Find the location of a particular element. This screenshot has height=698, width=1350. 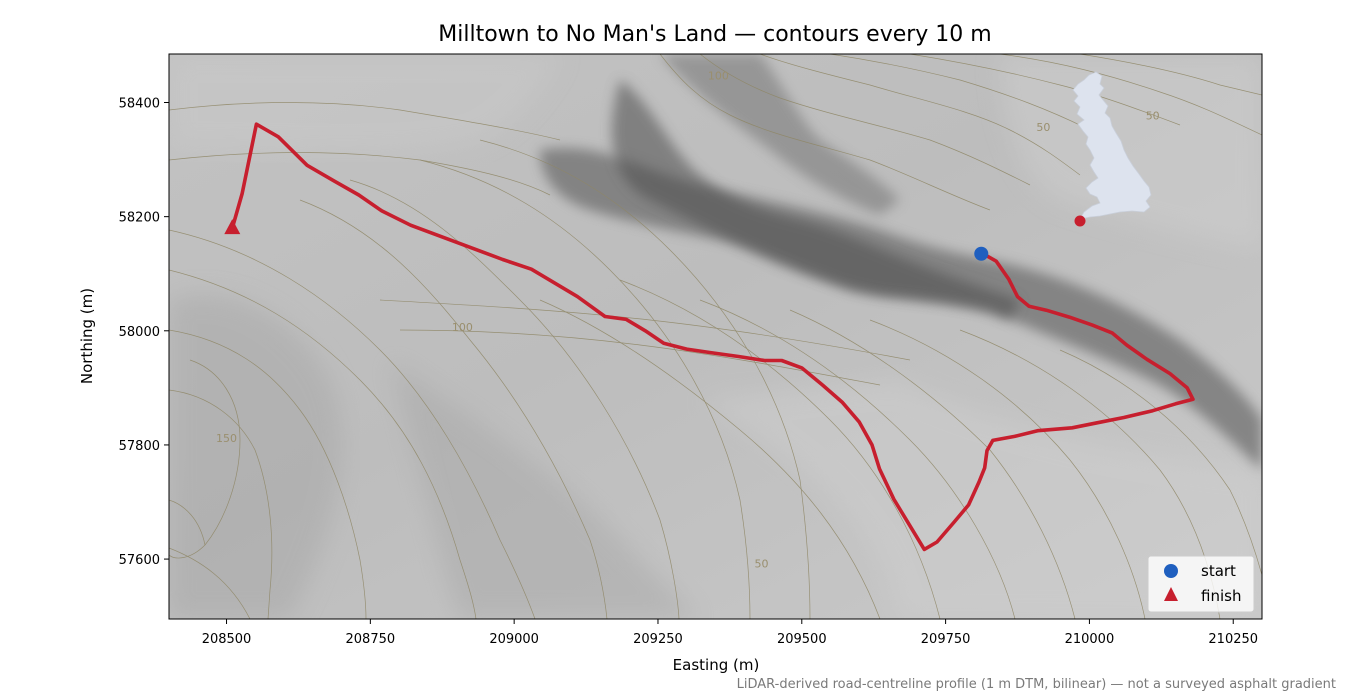

legend-finish-marker is located at coordinates (1171, 594).